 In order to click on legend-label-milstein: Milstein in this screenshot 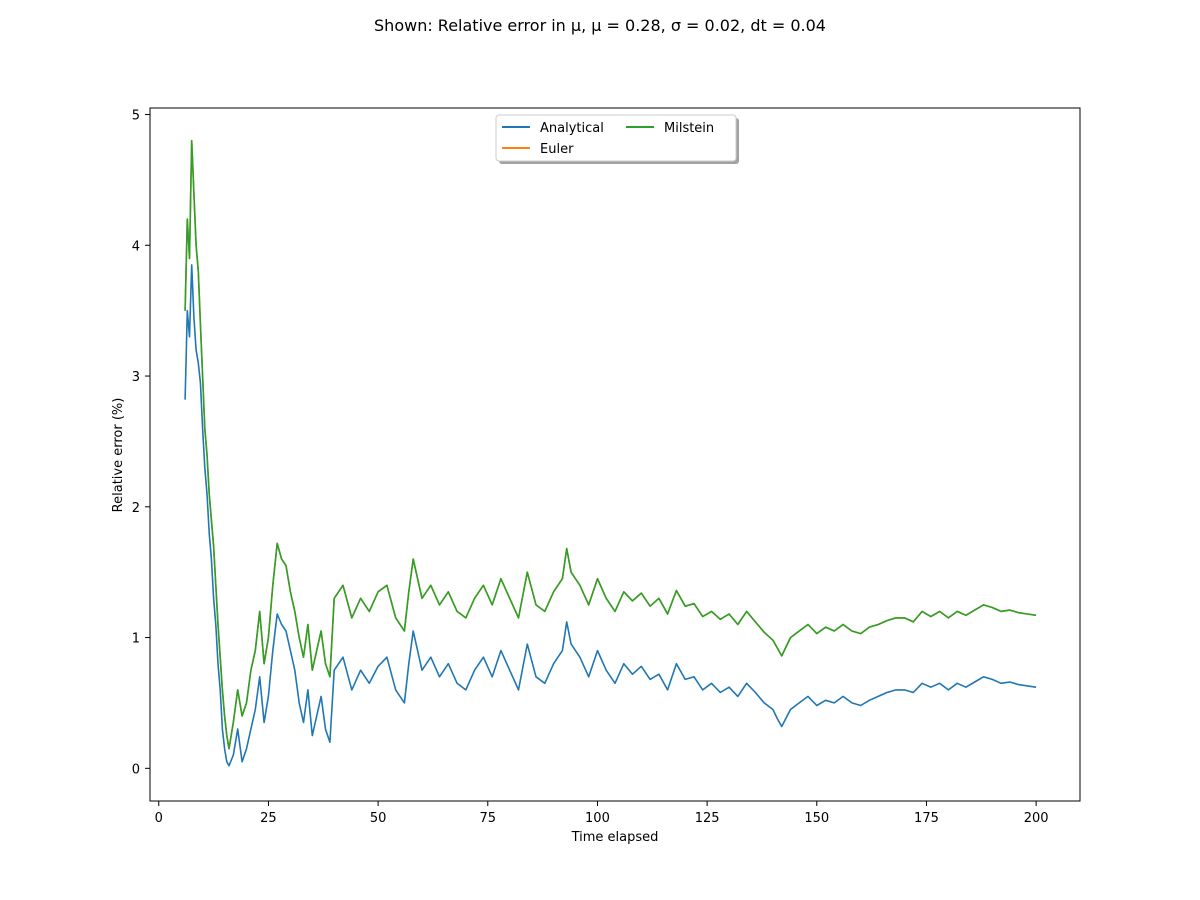, I will do `click(689, 128)`.